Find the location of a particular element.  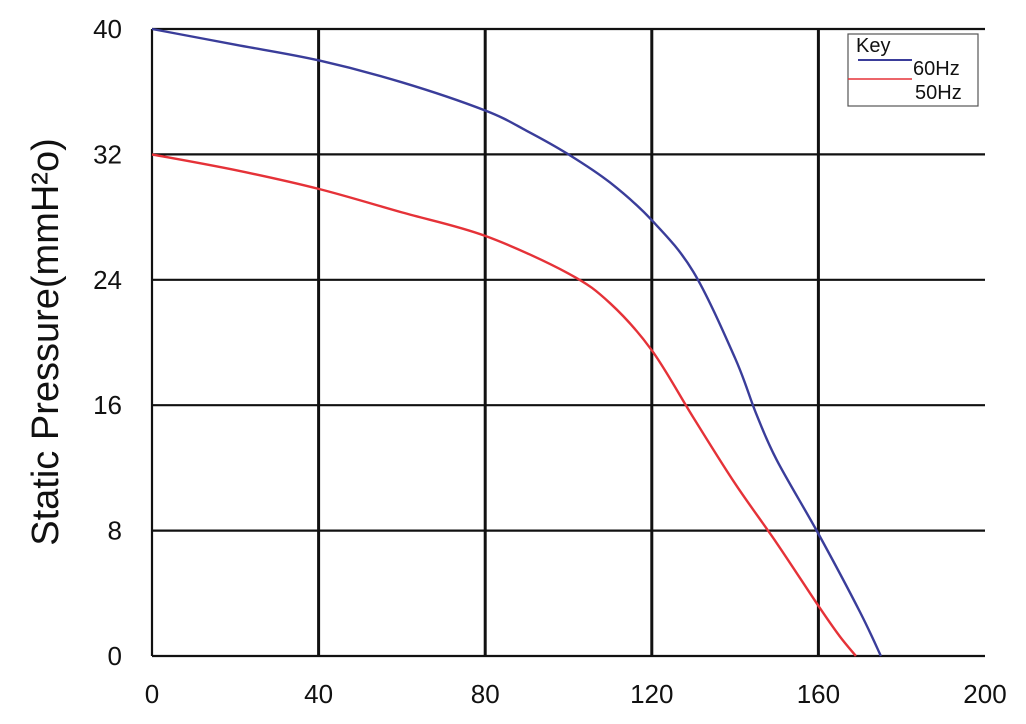

y-tick-label: 24 is located at coordinates (107, 280).